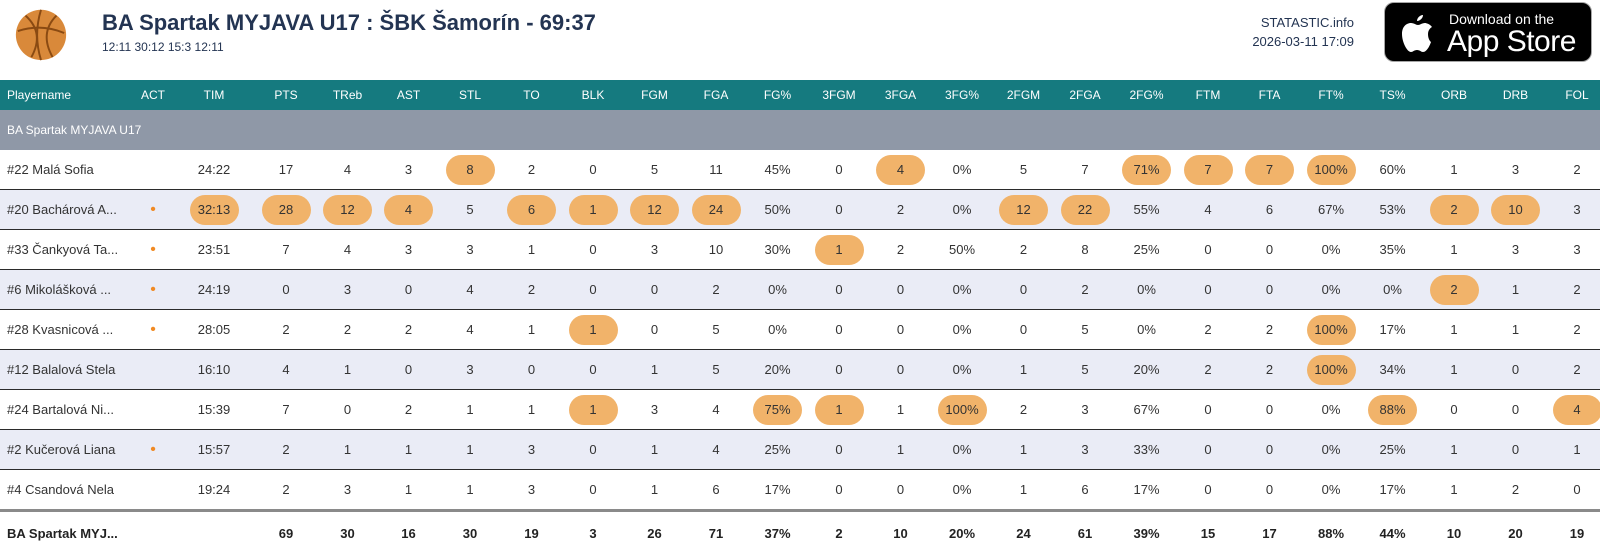  I want to click on column-header-stl: STL, so click(470, 95).